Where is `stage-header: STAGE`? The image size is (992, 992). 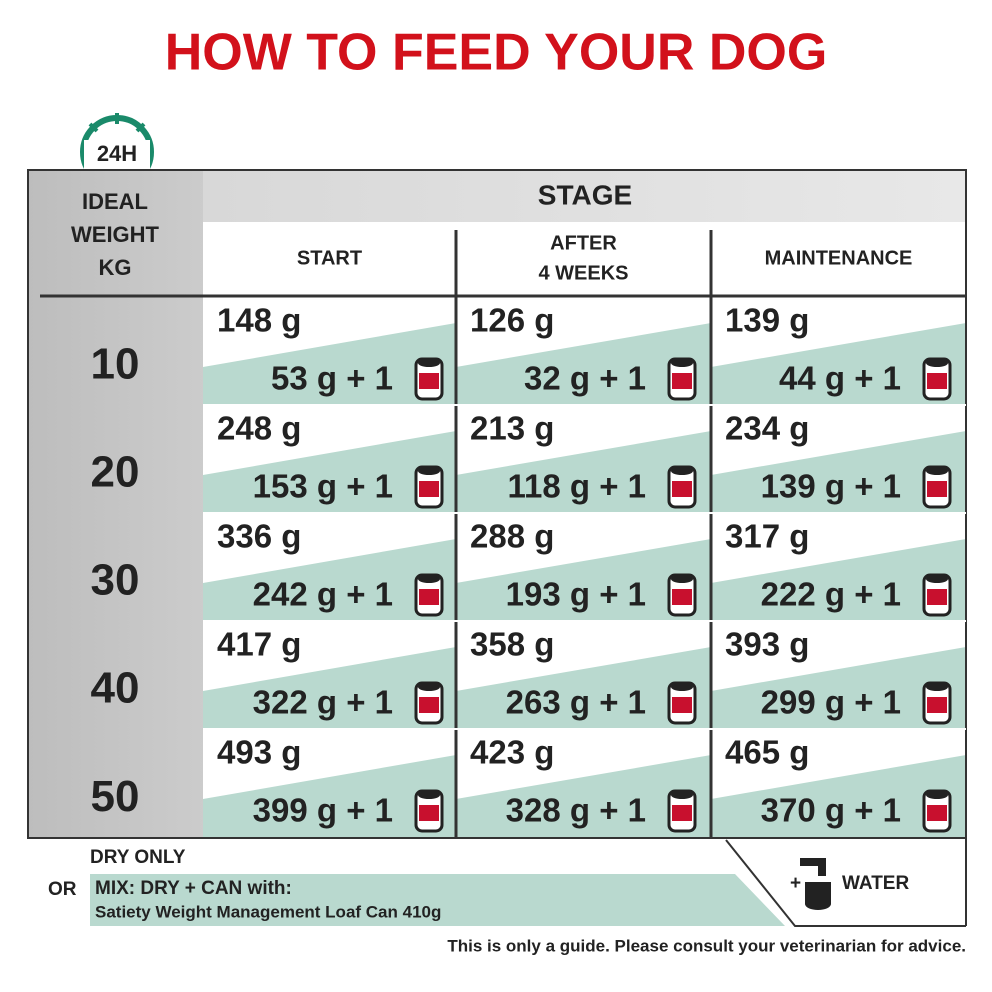 stage-header: STAGE is located at coordinates (585, 194).